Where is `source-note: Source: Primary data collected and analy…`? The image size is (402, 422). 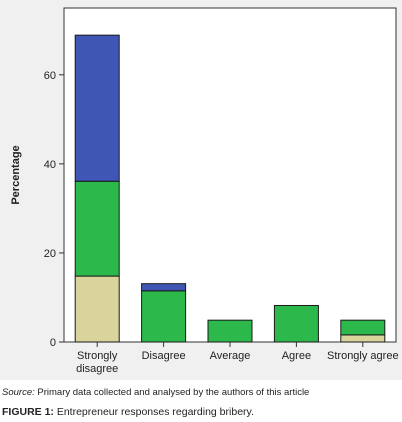 source-note: Source: Primary data collected and analy… is located at coordinates (155, 392).